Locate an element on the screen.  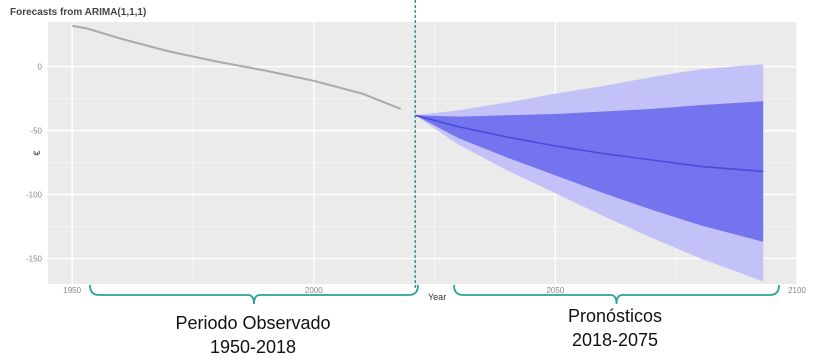
period-brackets is located at coordinates (434, 294).